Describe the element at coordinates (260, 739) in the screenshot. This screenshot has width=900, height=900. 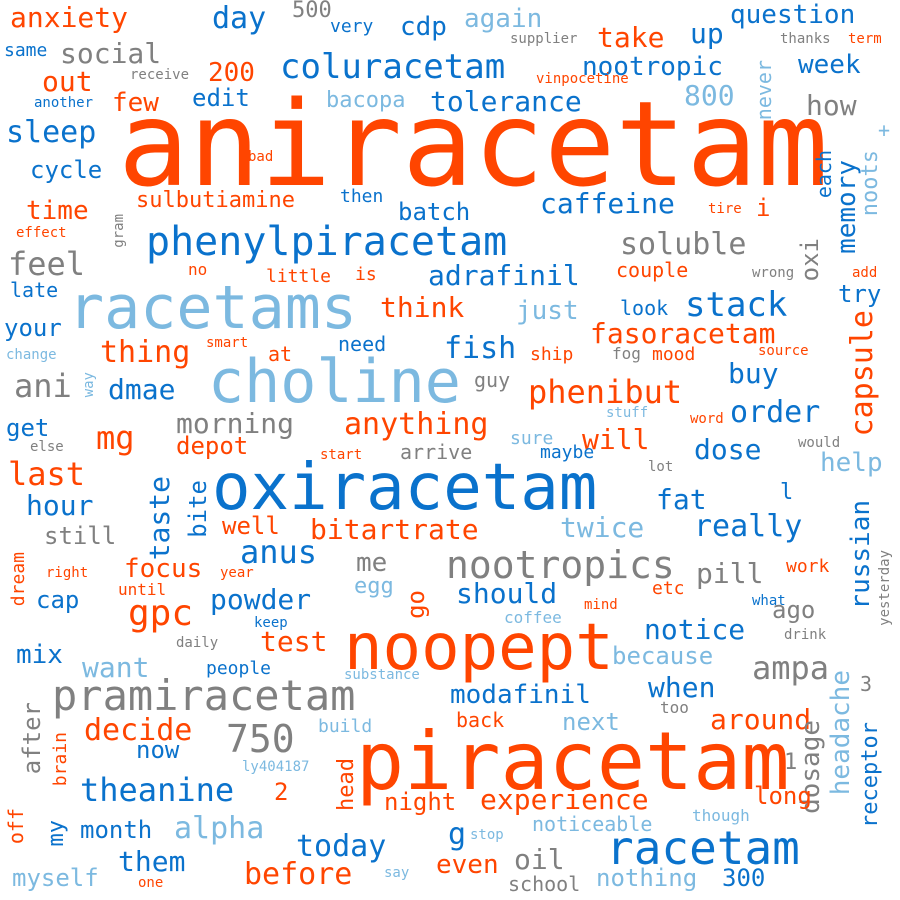
I see `cloud-word: 750` at that location.